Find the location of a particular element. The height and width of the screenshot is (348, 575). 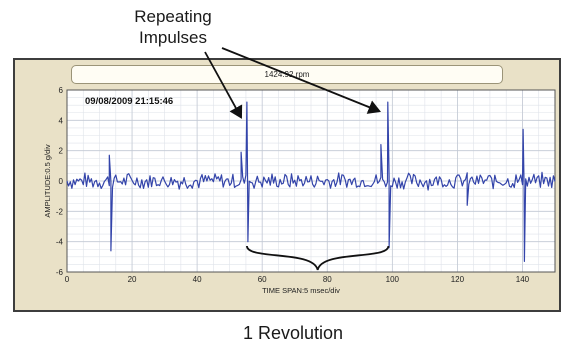

y-tick-label: -2 is located at coordinates (60, 211).